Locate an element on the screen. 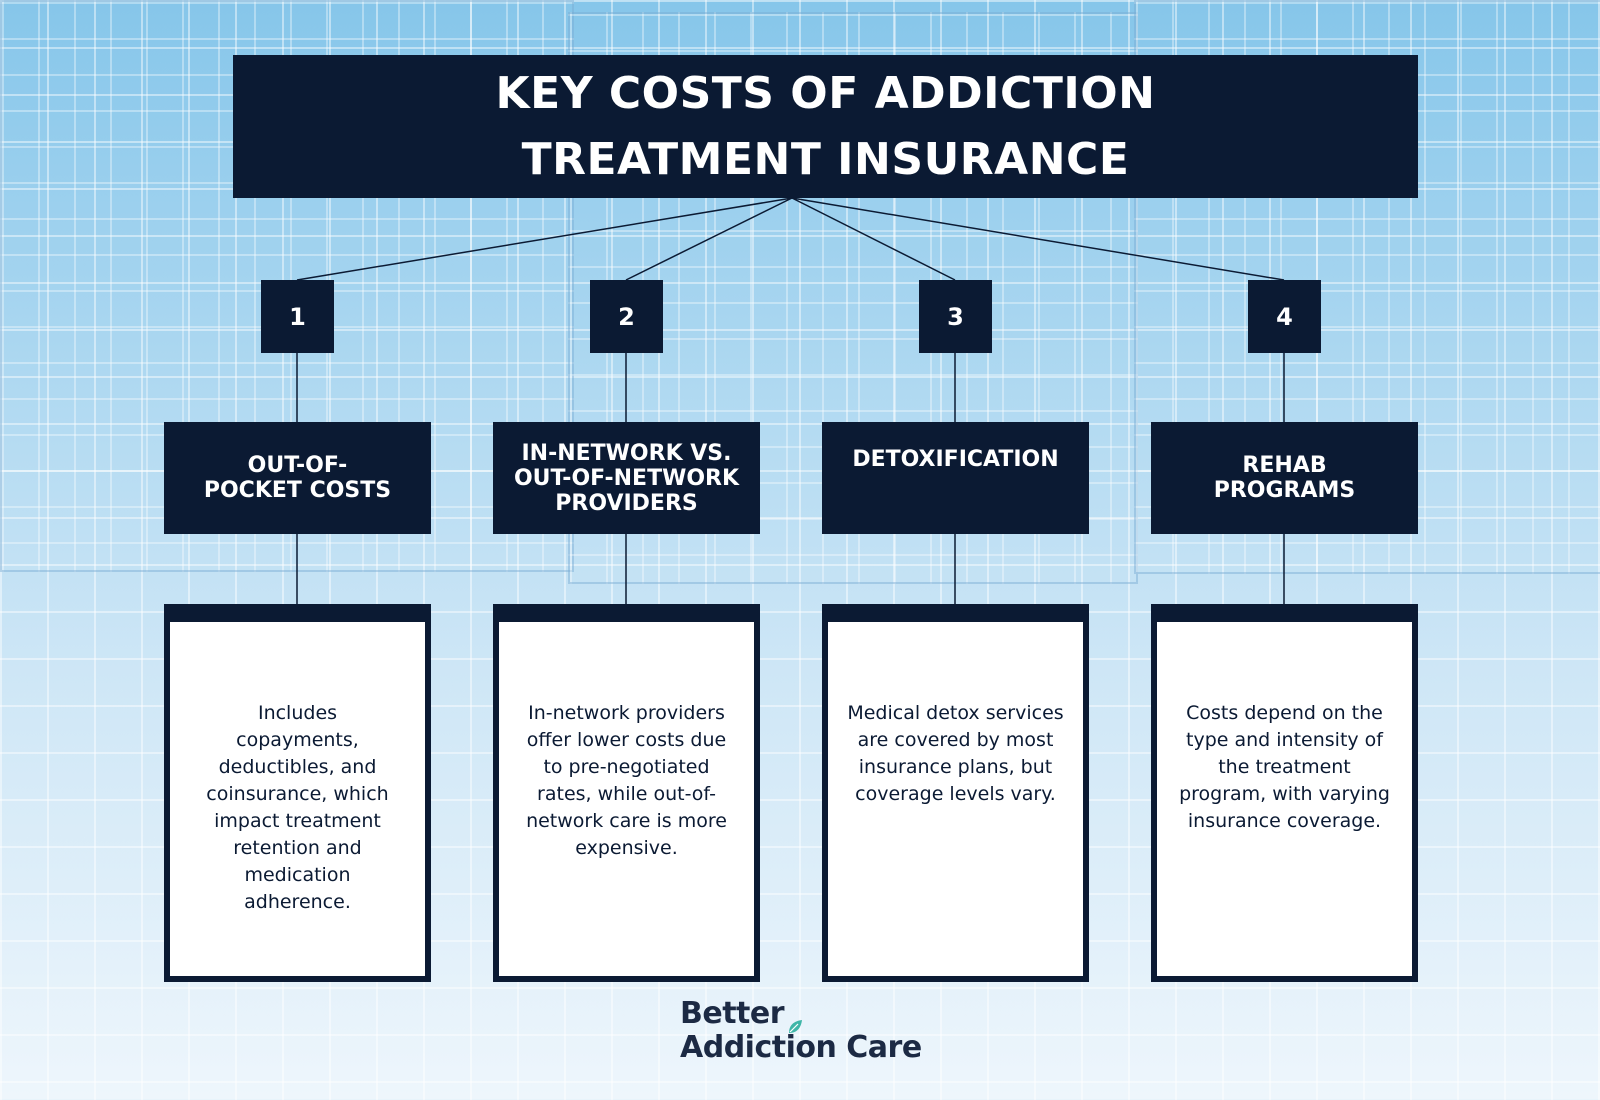 The height and width of the screenshot is (1100, 1600). step-heading: REHAB PROGRAMS is located at coordinates (1284, 478).